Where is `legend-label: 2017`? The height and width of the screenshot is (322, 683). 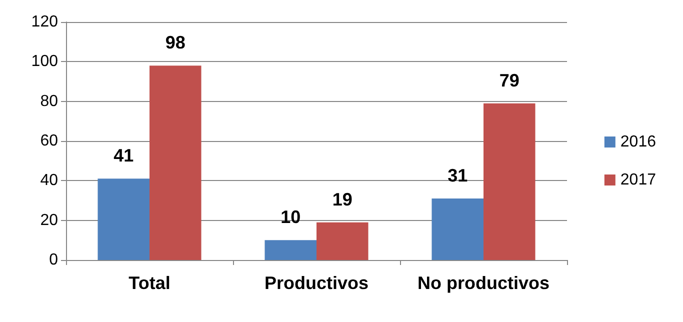
legend-label: 2017 is located at coordinates (638, 180).